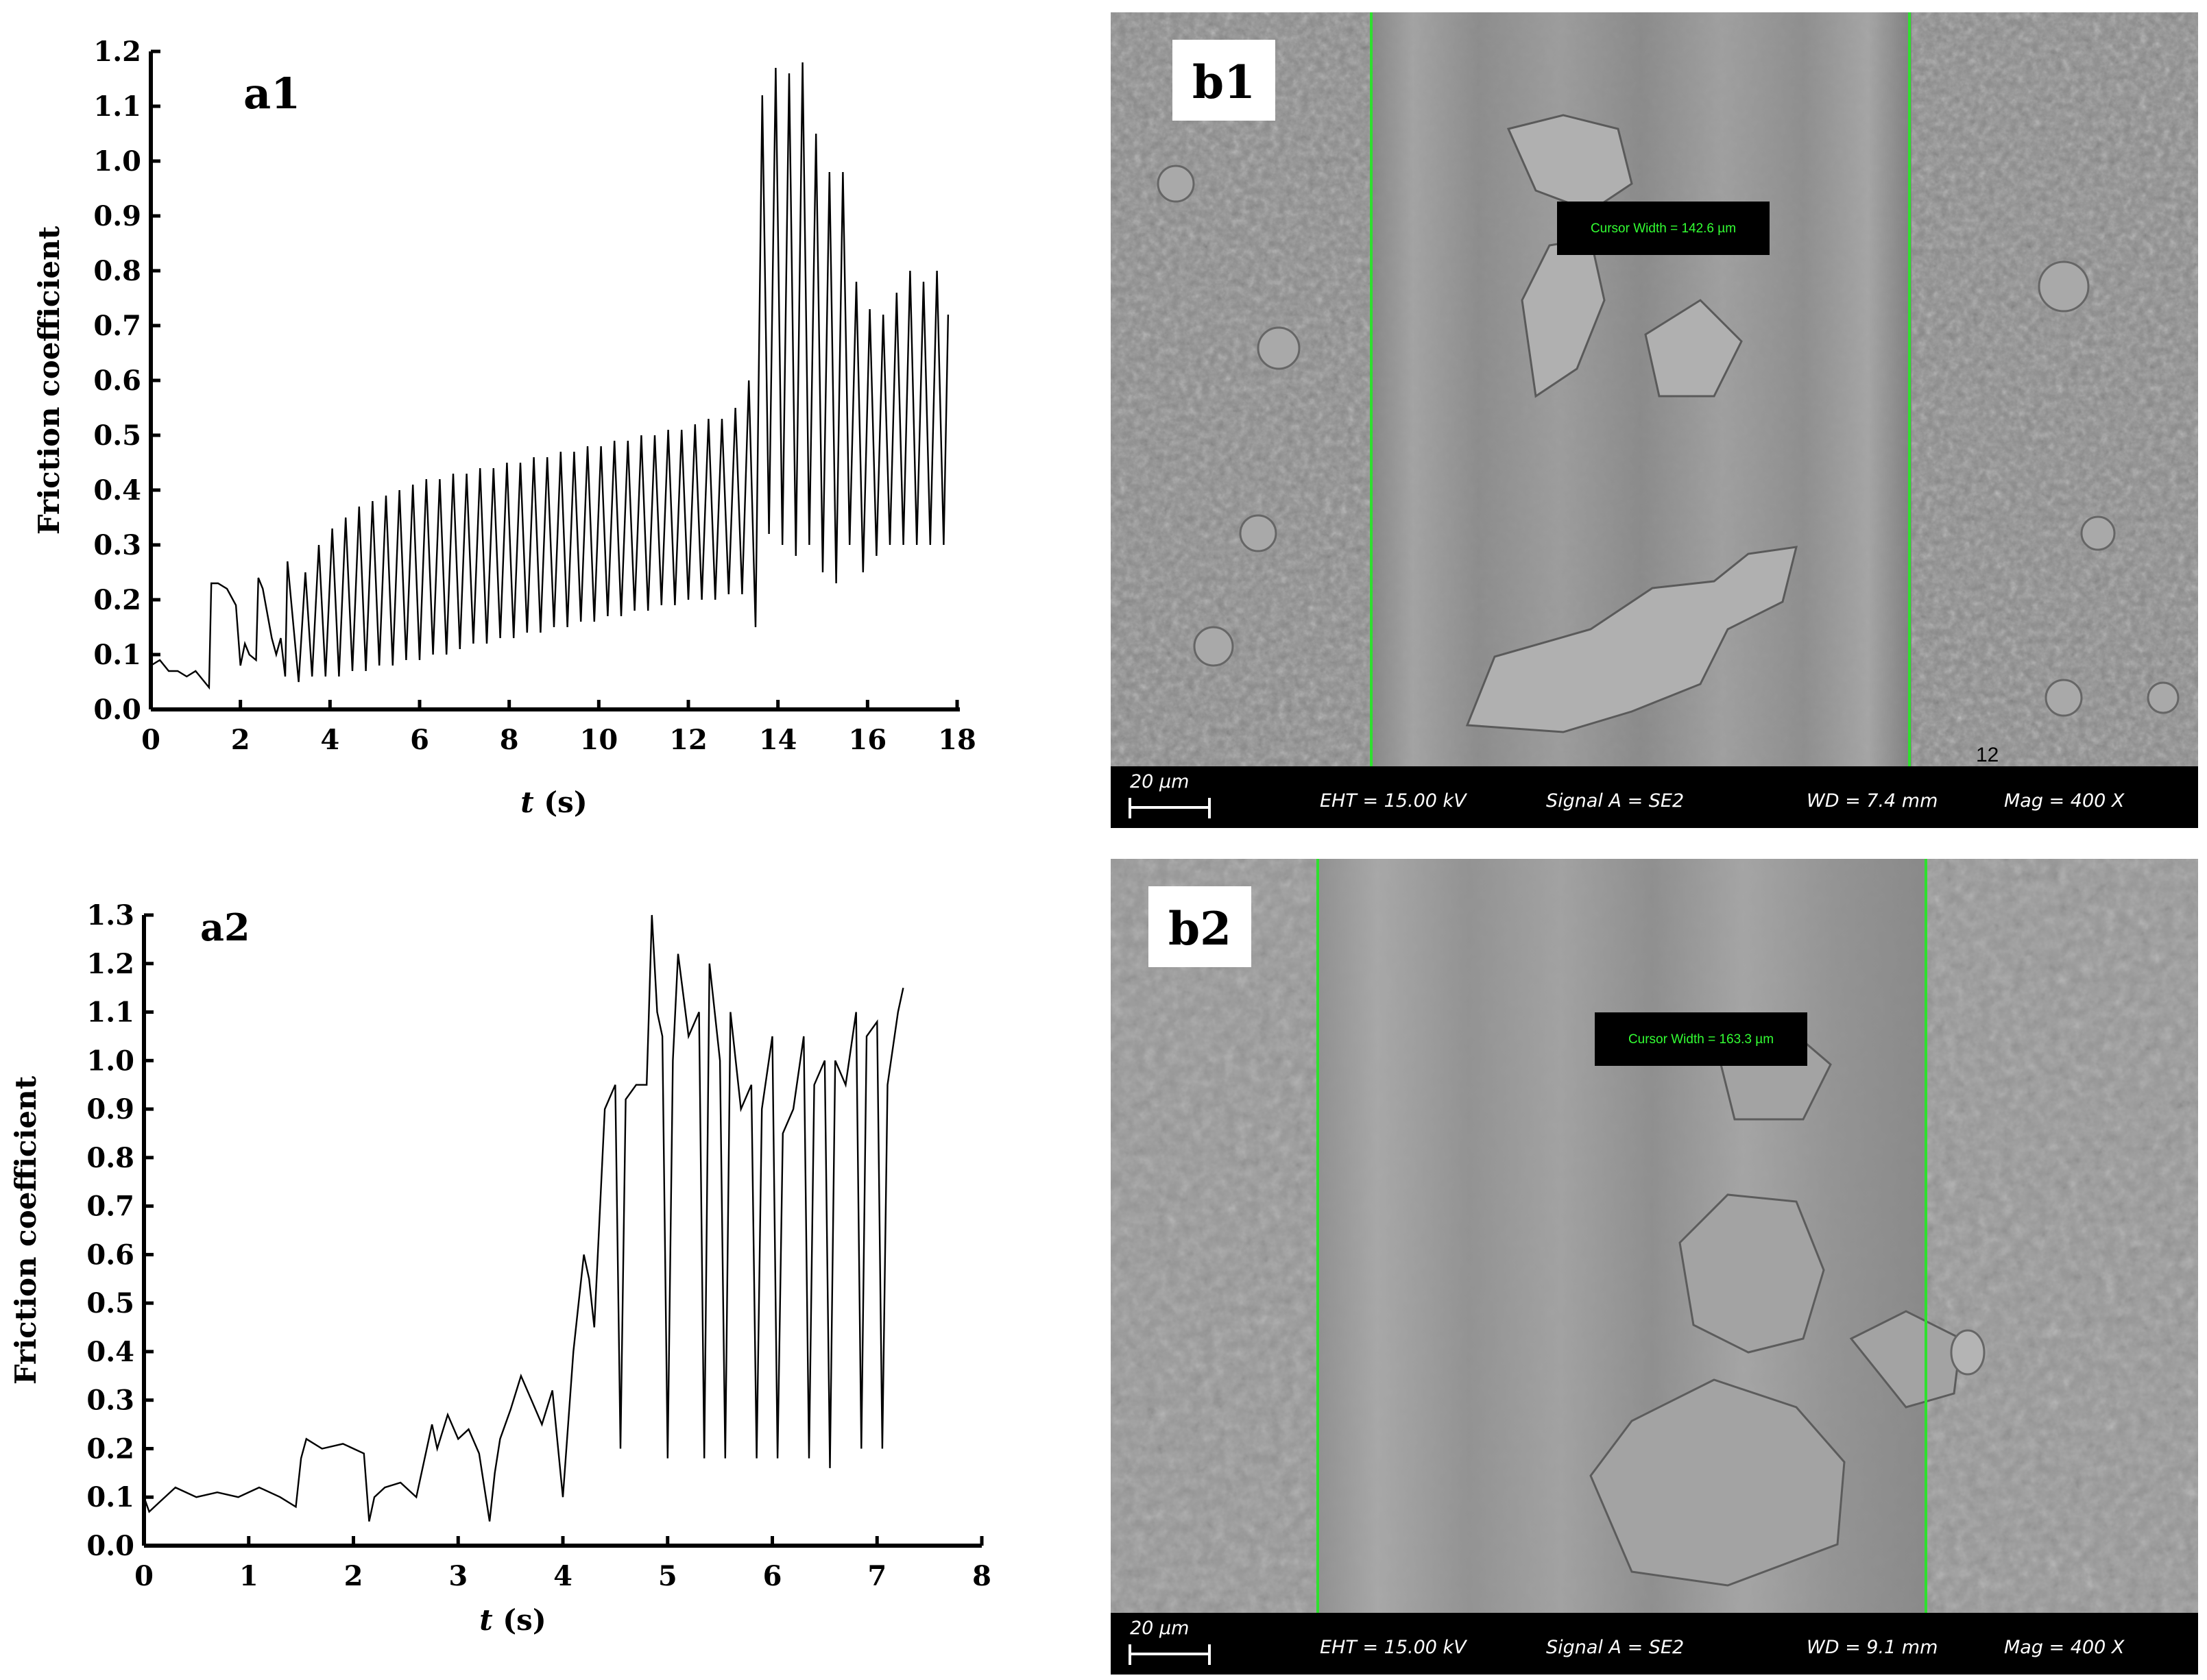  I want to click on a1-x-axis-unit: (s), so click(561, 802).